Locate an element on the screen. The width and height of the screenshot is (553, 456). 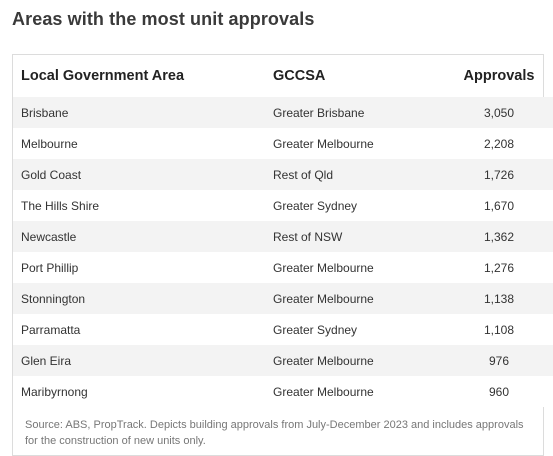
table-header: Local Government Area GCCSA Approvals is located at coordinates (283, 76).